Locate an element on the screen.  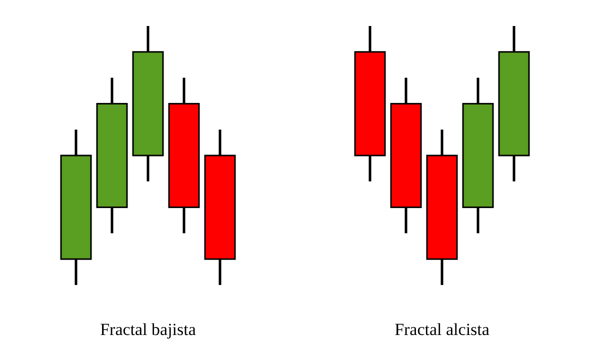
x-axis-title: Fractal alcista is located at coordinates (442, 329).